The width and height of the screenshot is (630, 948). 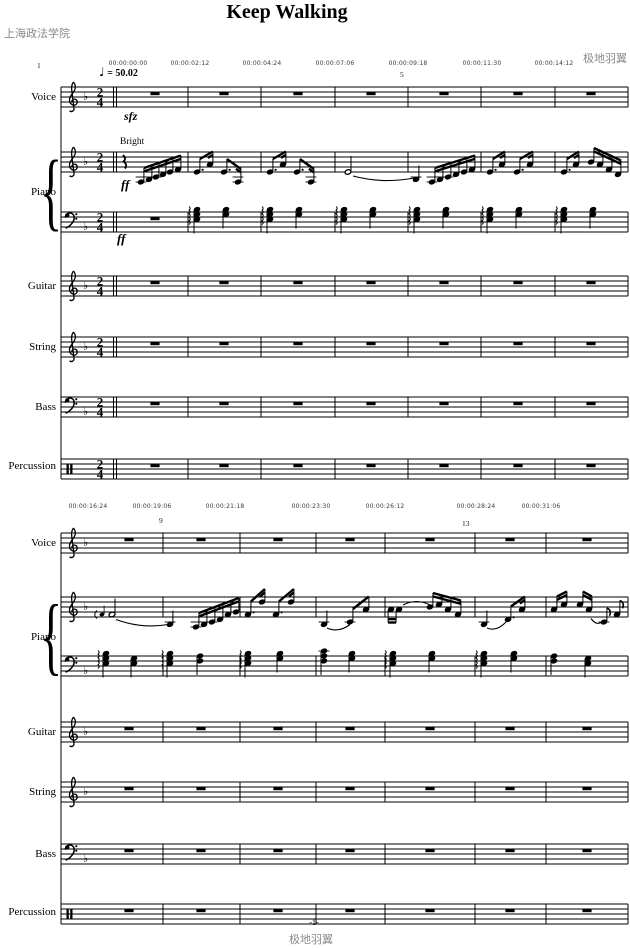 I want to click on time-signature-numerator: 2, so click(x=100, y=401).